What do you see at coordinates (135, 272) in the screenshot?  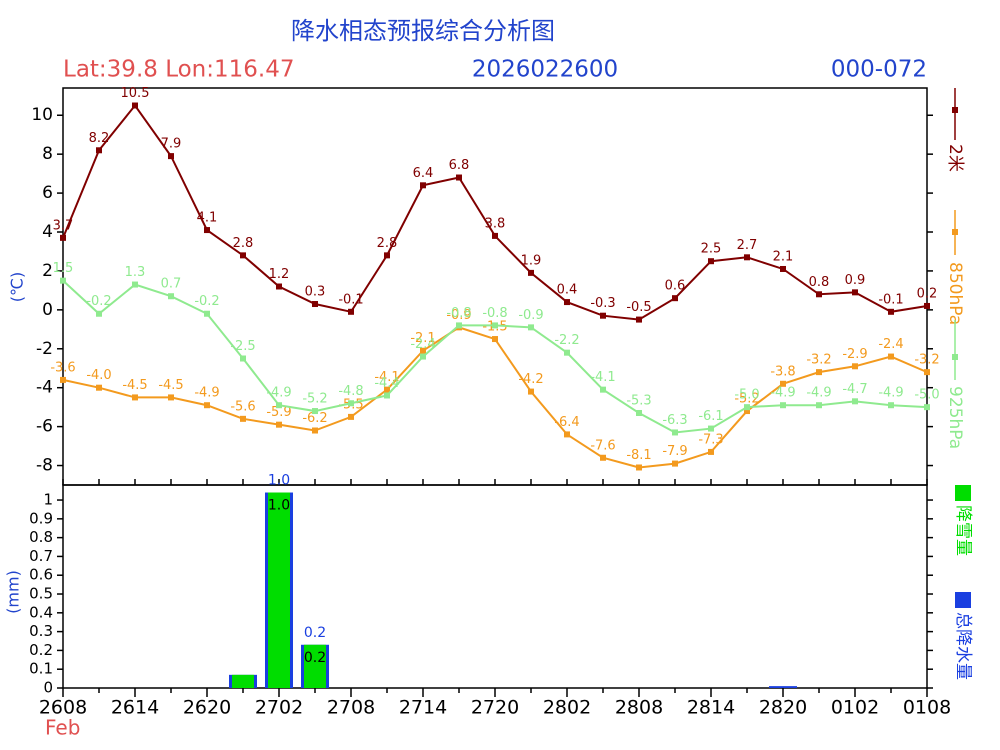 I see `data-label: 1.3` at bounding box center [135, 272].